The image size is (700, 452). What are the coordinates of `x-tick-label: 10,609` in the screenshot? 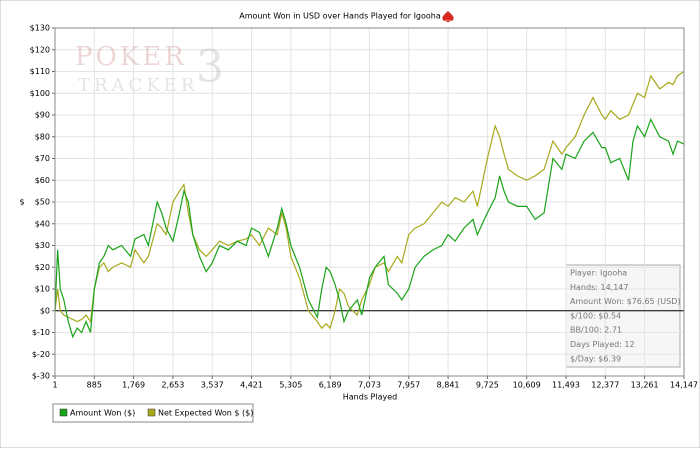 It's located at (527, 385).